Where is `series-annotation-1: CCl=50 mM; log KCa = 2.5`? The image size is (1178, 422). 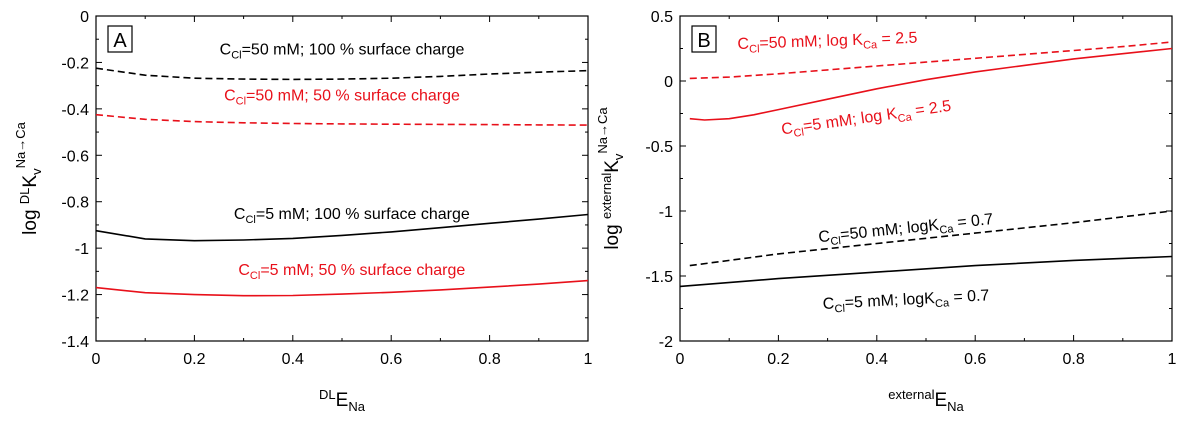
series-annotation-1: CCl=50 mM; log KCa = 2.5 is located at coordinates (827, 43).